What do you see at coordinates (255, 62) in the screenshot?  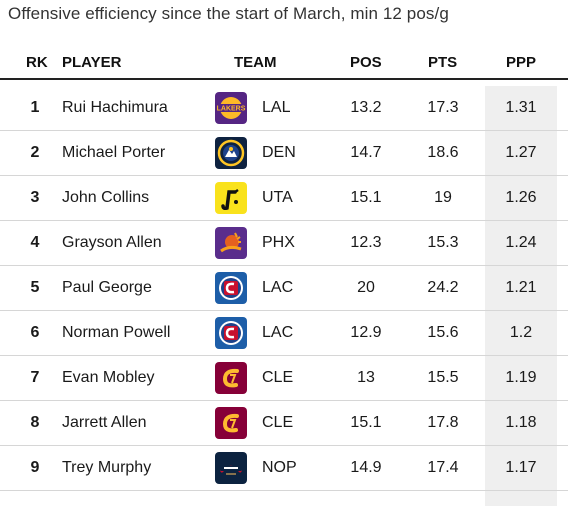 I see `header-team: TEAM` at bounding box center [255, 62].